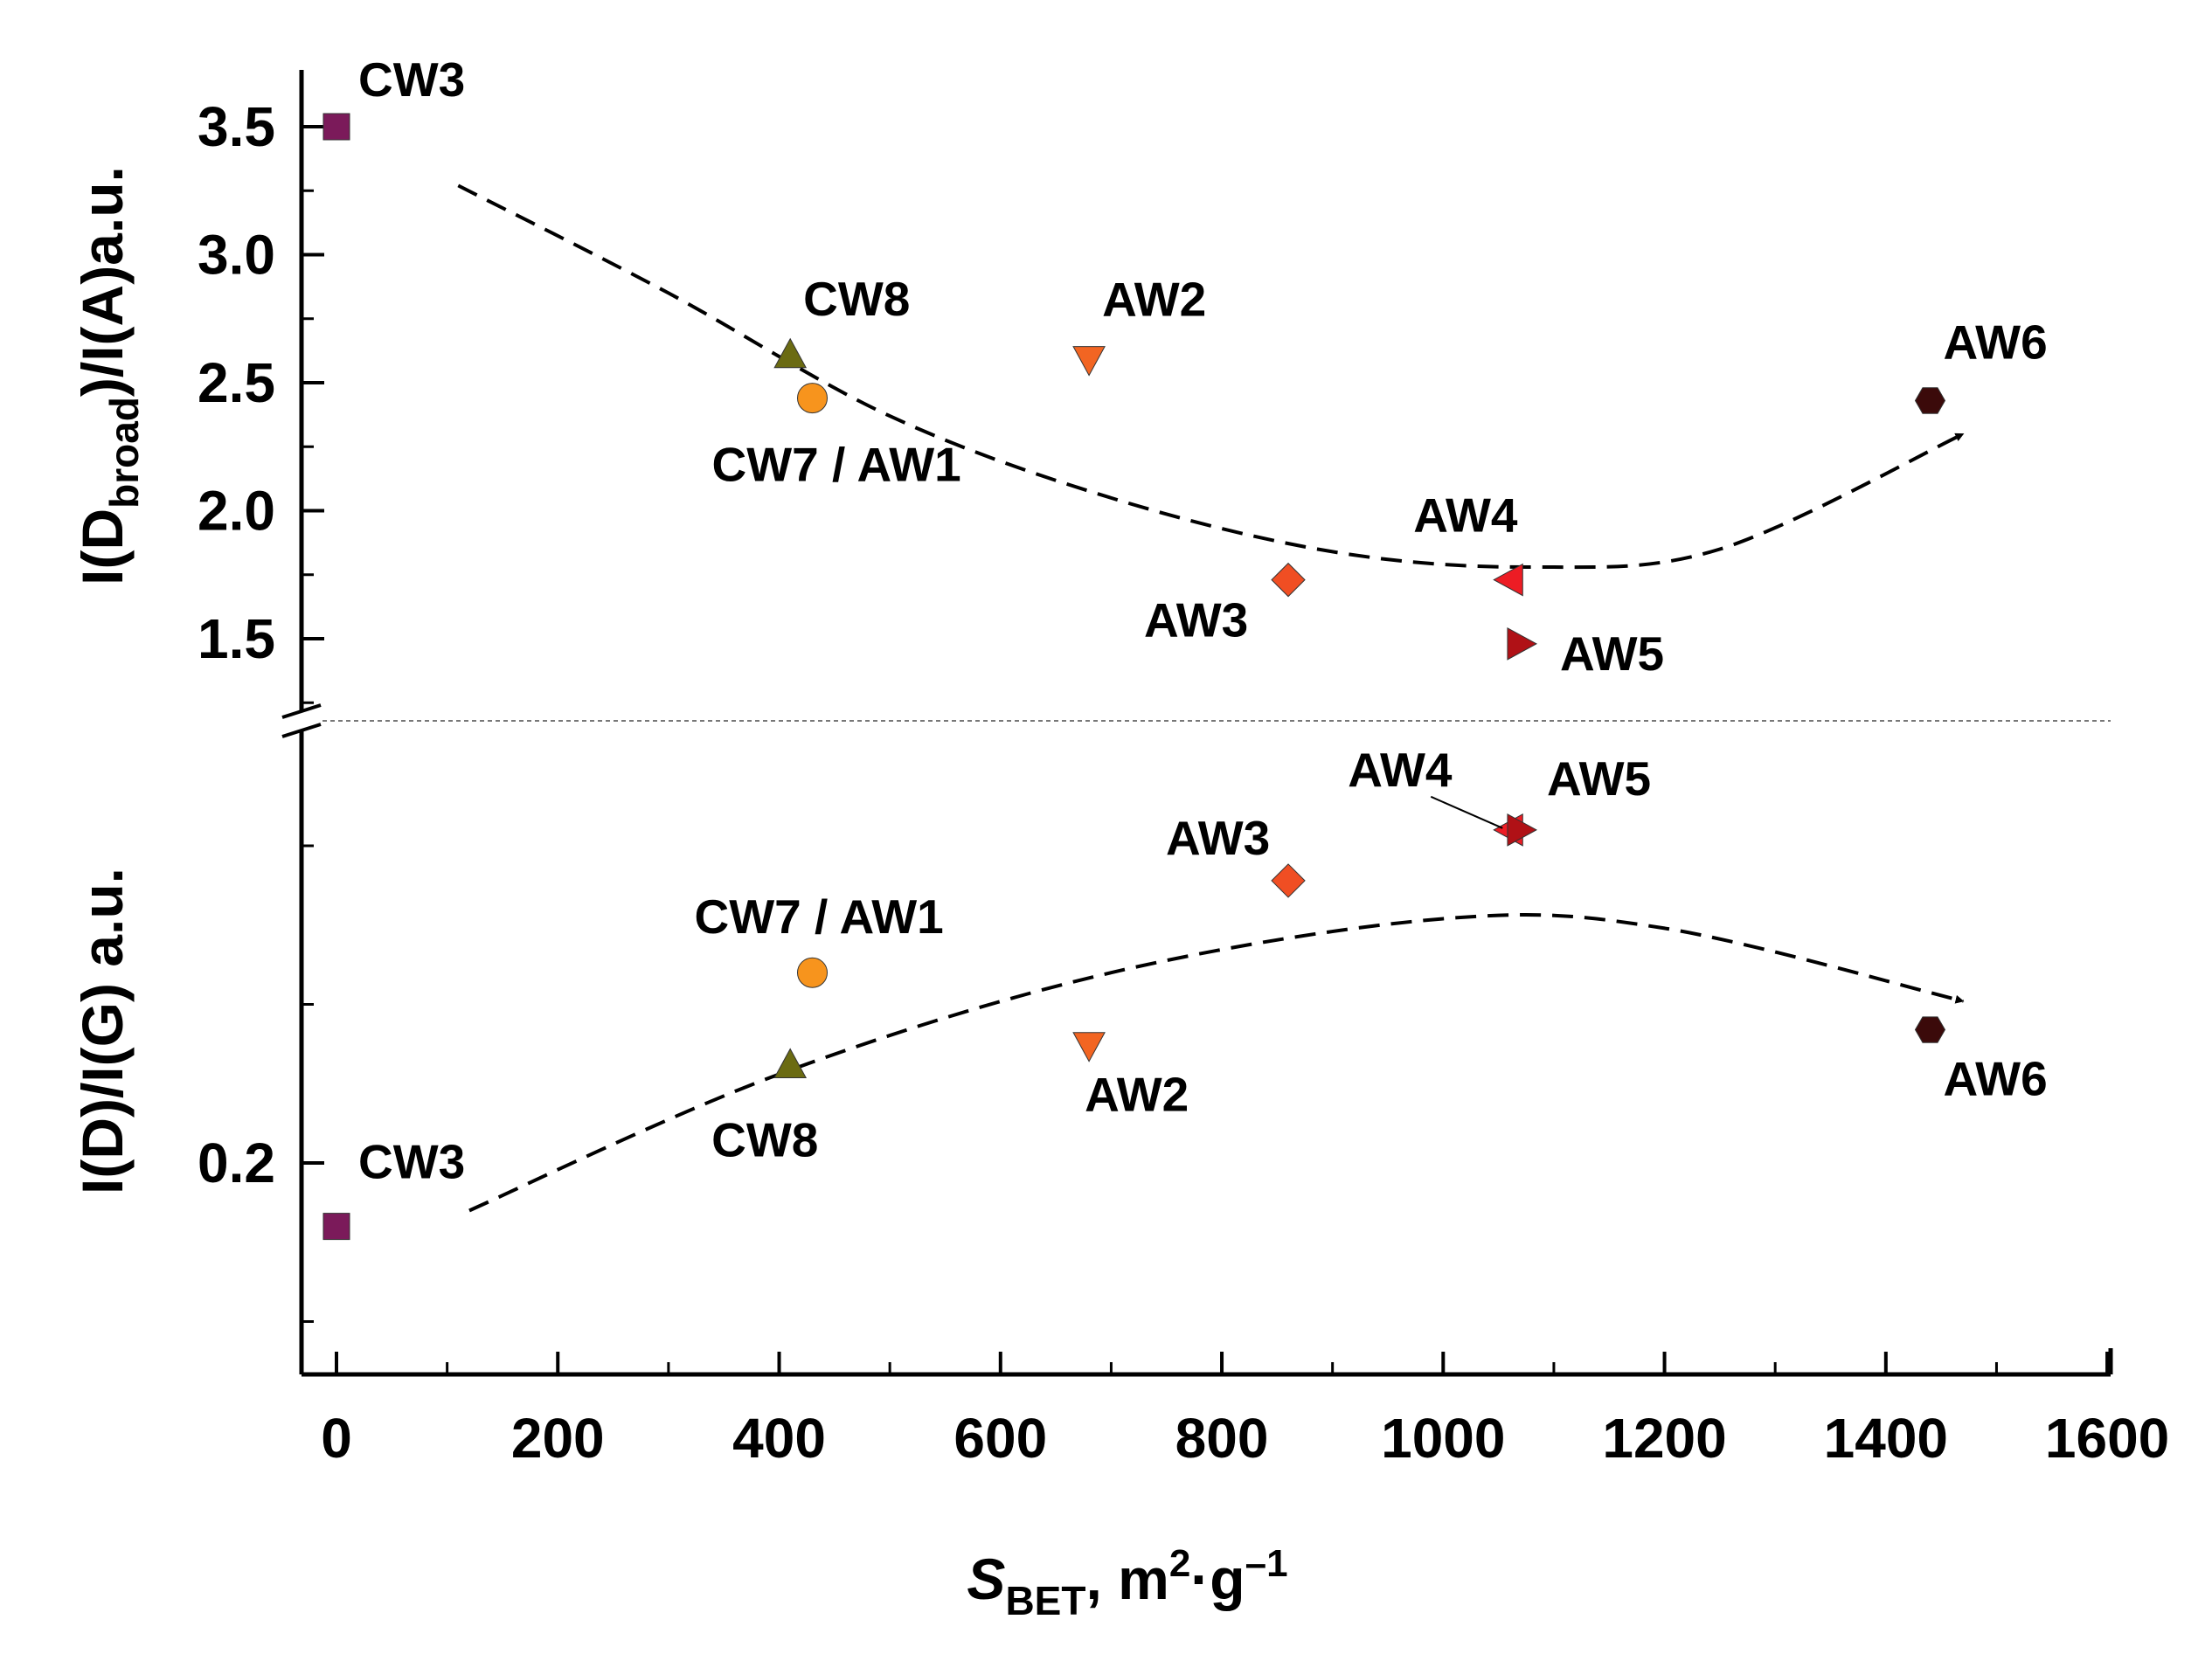  I want to click on lower-marker-aw5, so click(1522, 830).